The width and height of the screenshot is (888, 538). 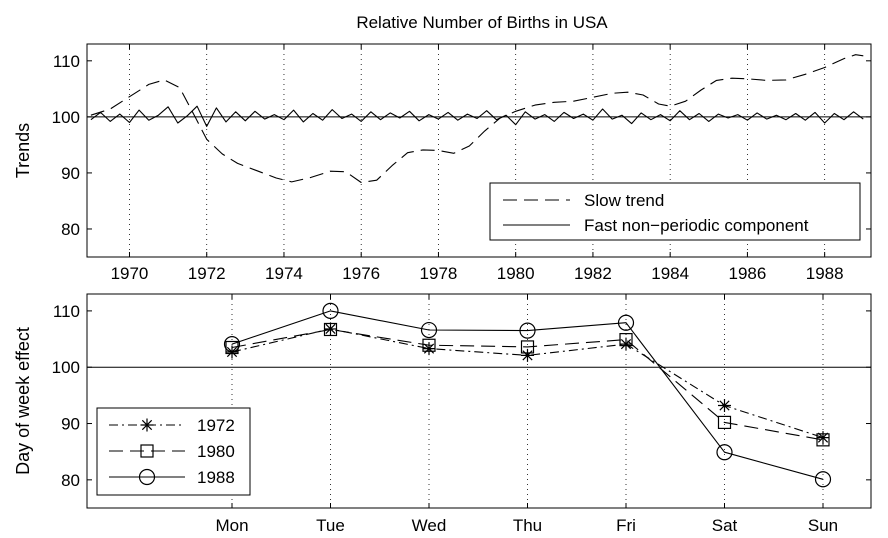 What do you see at coordinates (207, 273) in the screenshot?
I see `x-tick-label: 1972` at bounding box center [207, 273].